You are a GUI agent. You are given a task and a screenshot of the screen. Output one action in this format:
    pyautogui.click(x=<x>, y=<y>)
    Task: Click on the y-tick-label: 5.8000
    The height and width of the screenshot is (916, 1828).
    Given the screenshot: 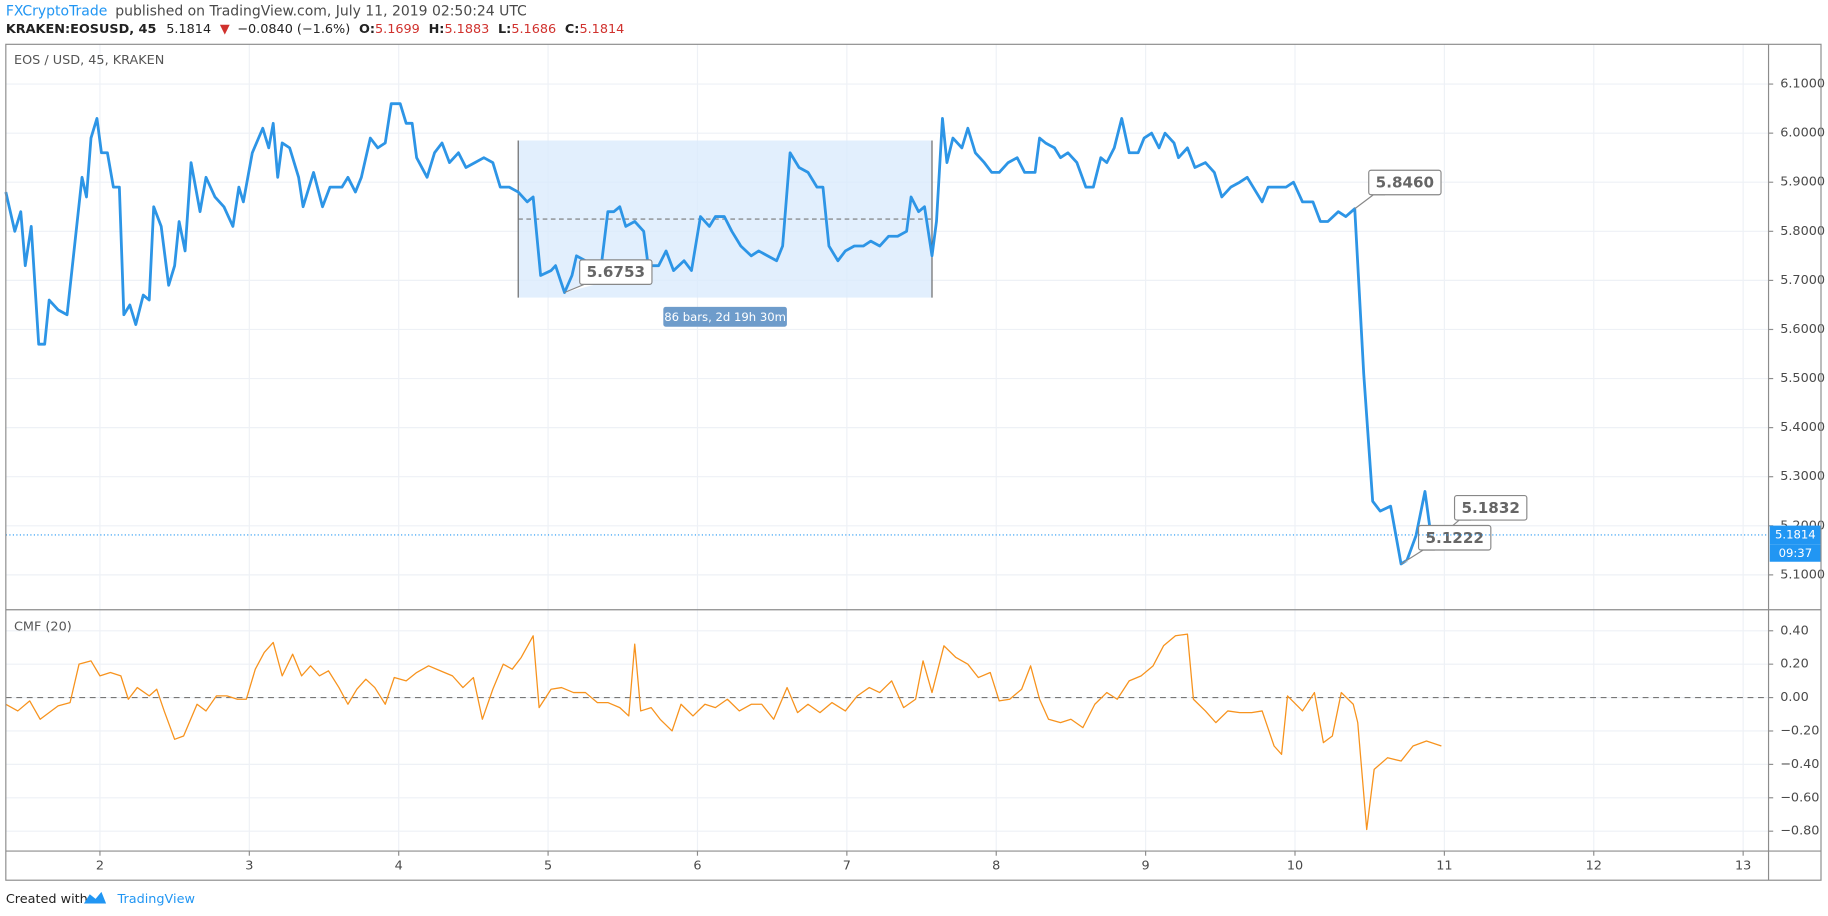 What is the action you would take?
    pyautogui.click(x=1802, y=231)
    